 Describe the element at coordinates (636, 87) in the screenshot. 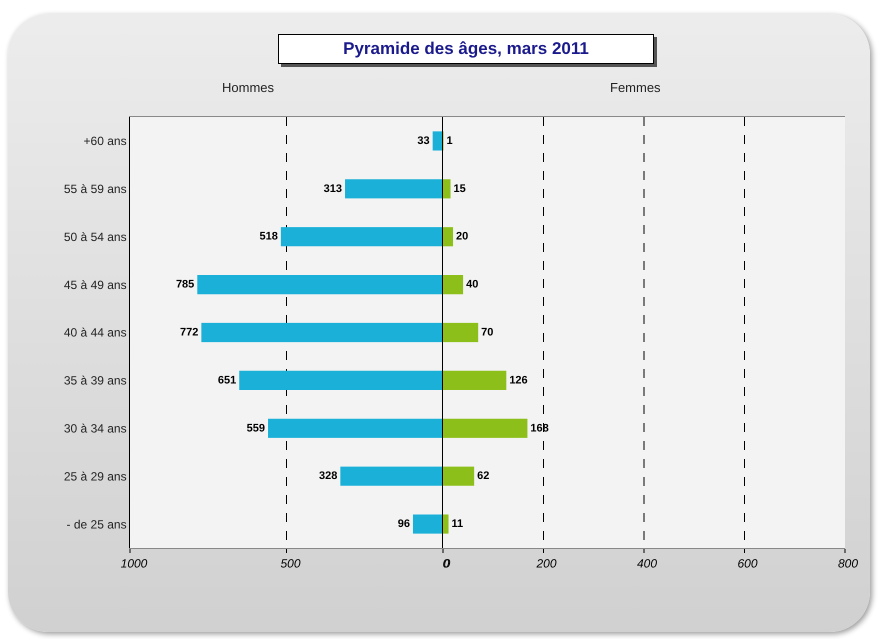

I see `chart-subtitle: Femmes` at that location.